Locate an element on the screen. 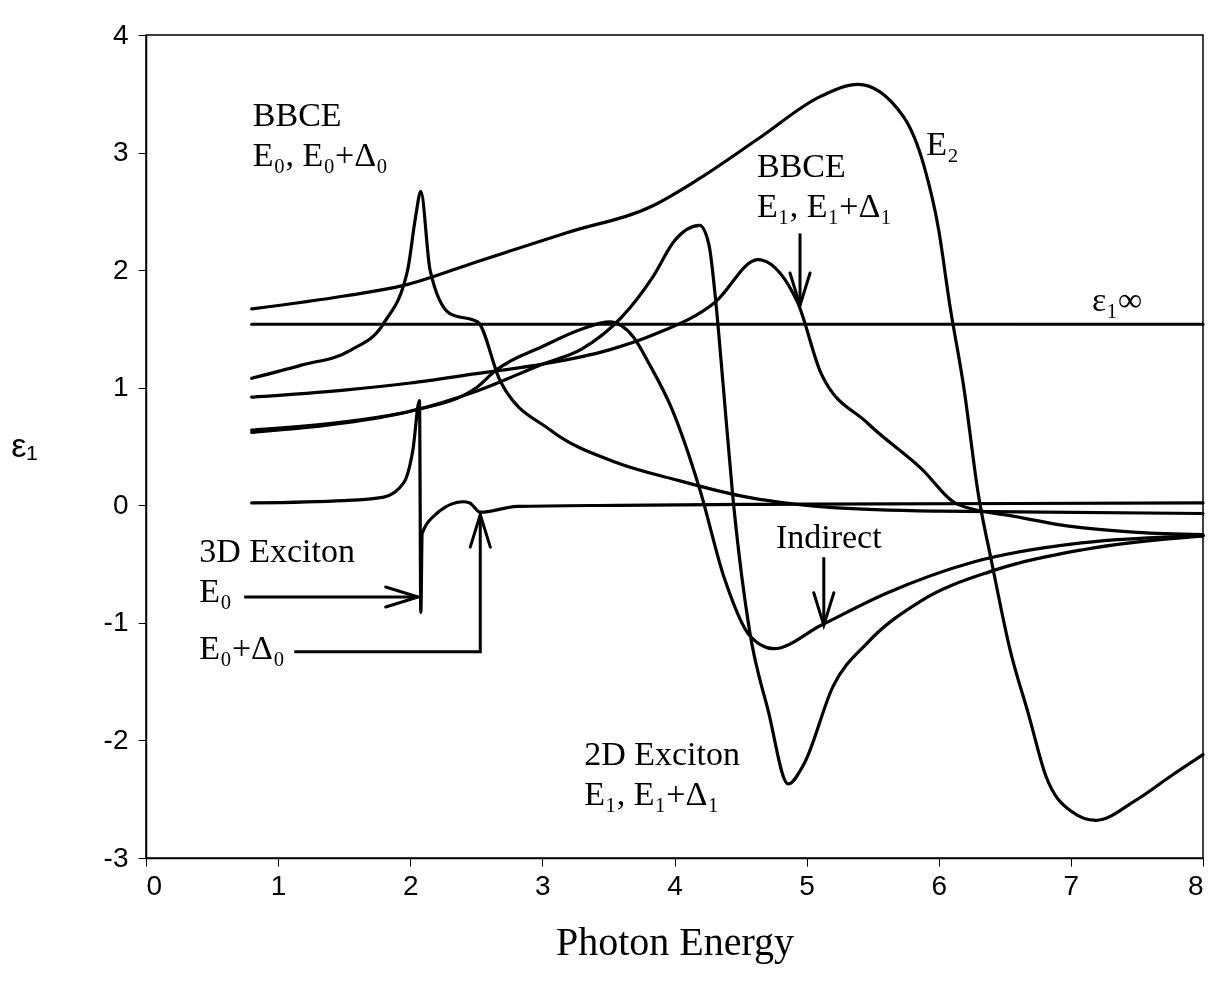 This screenshot has height=991, width=1216. x-tick-label: 1 is located at coordinates (278, 885).